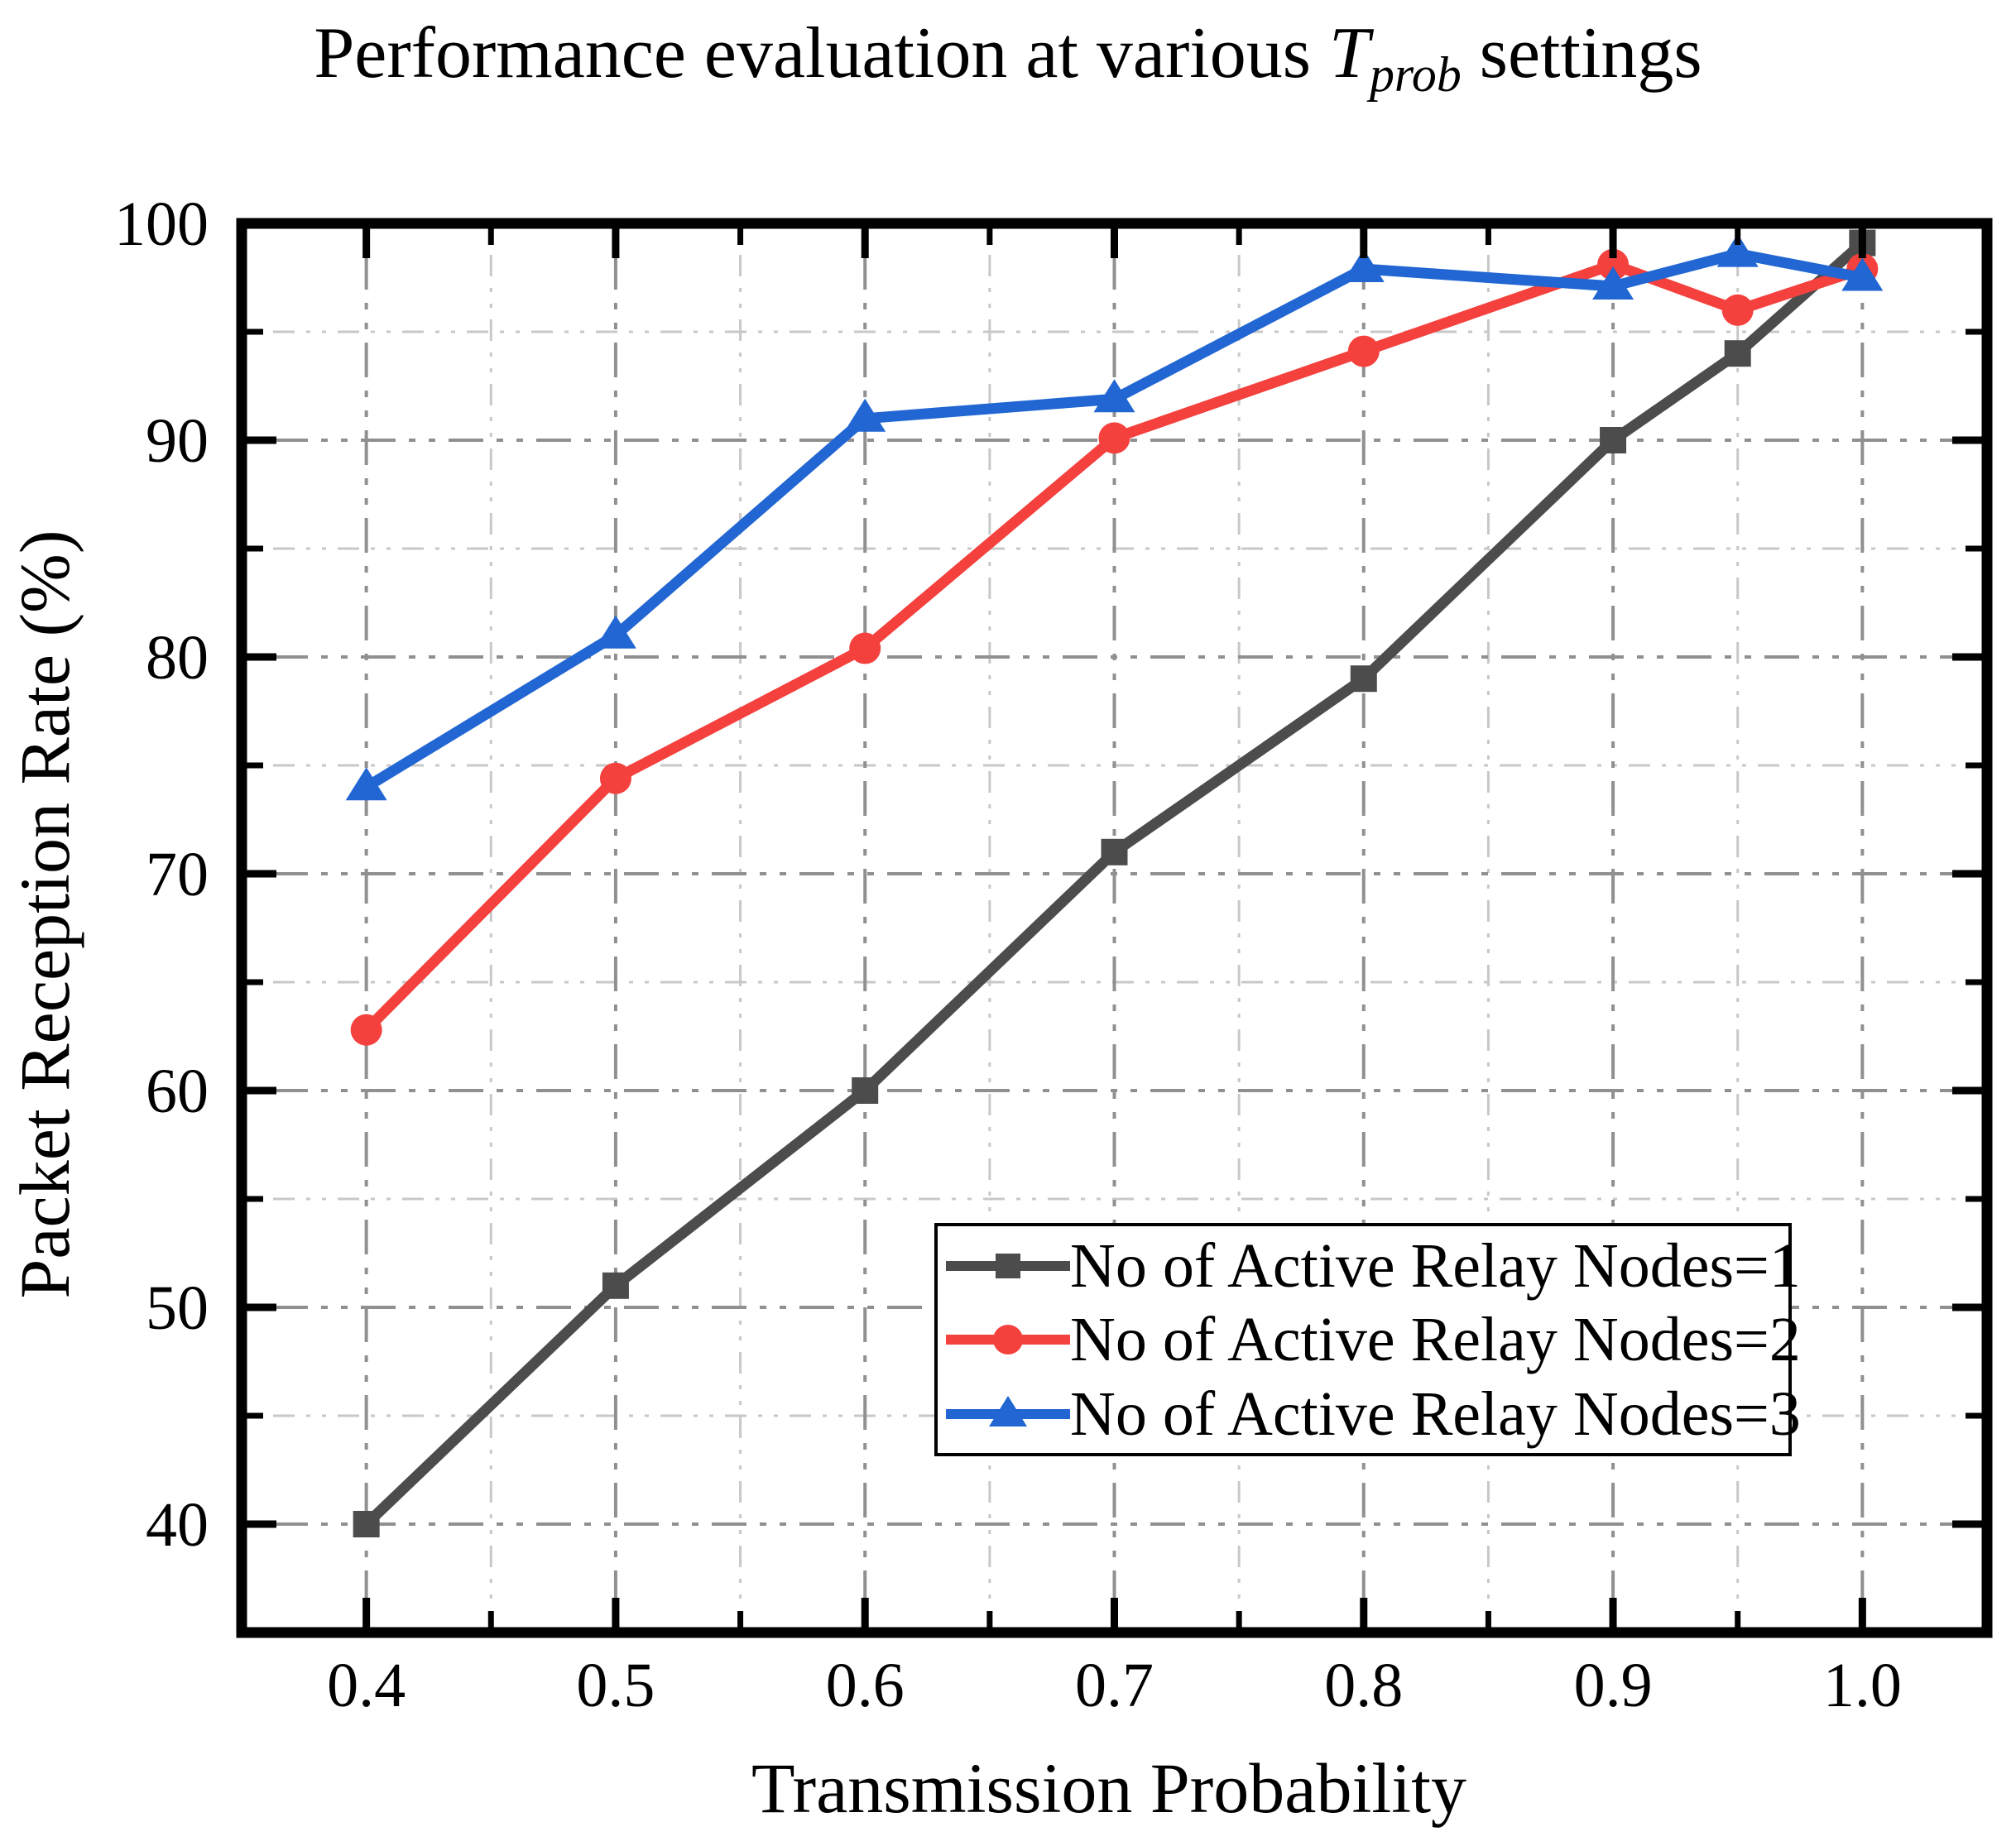 This screenshot has height=1846, width=2016. What do you see at coordinates (1435, 1414) in the screenshot?
I see `legend-label: No of Active Relay Nodes=3` at bounding box center [1435, 1414].